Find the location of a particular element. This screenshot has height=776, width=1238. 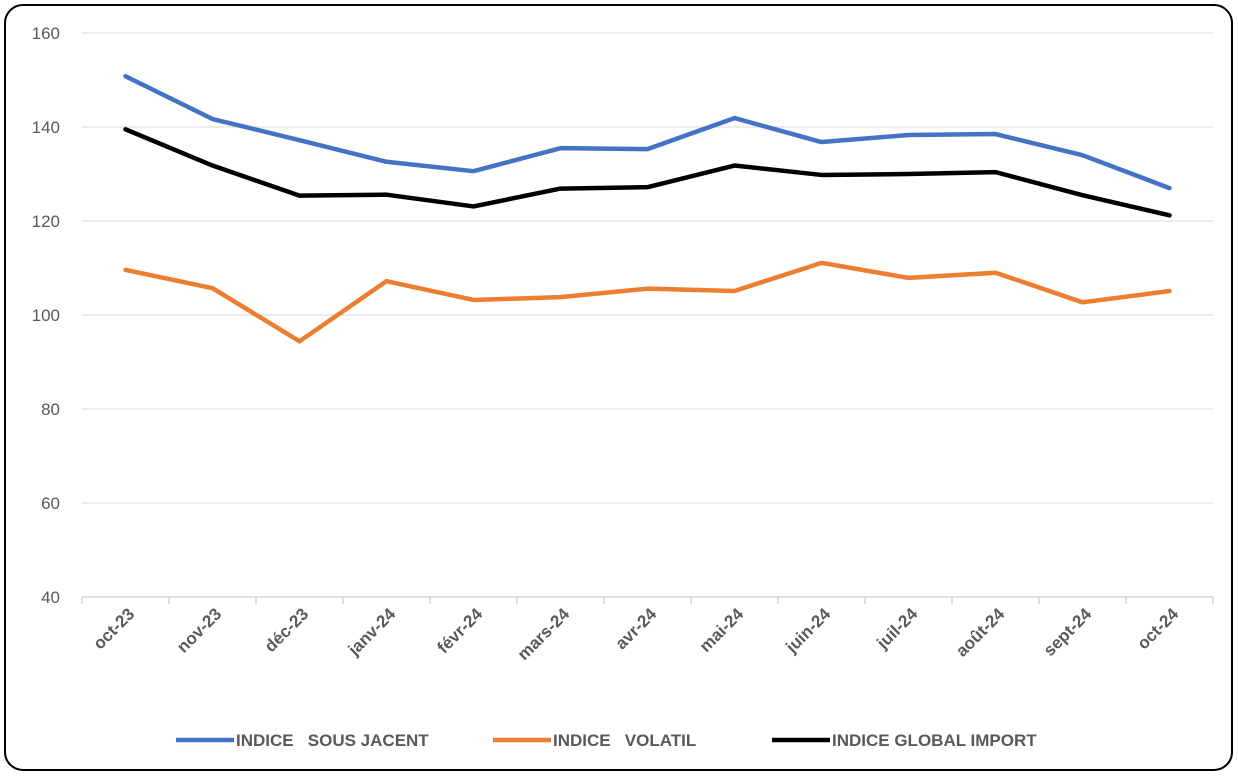

y-tick-label: 60 is located at coordinates (50, 503).